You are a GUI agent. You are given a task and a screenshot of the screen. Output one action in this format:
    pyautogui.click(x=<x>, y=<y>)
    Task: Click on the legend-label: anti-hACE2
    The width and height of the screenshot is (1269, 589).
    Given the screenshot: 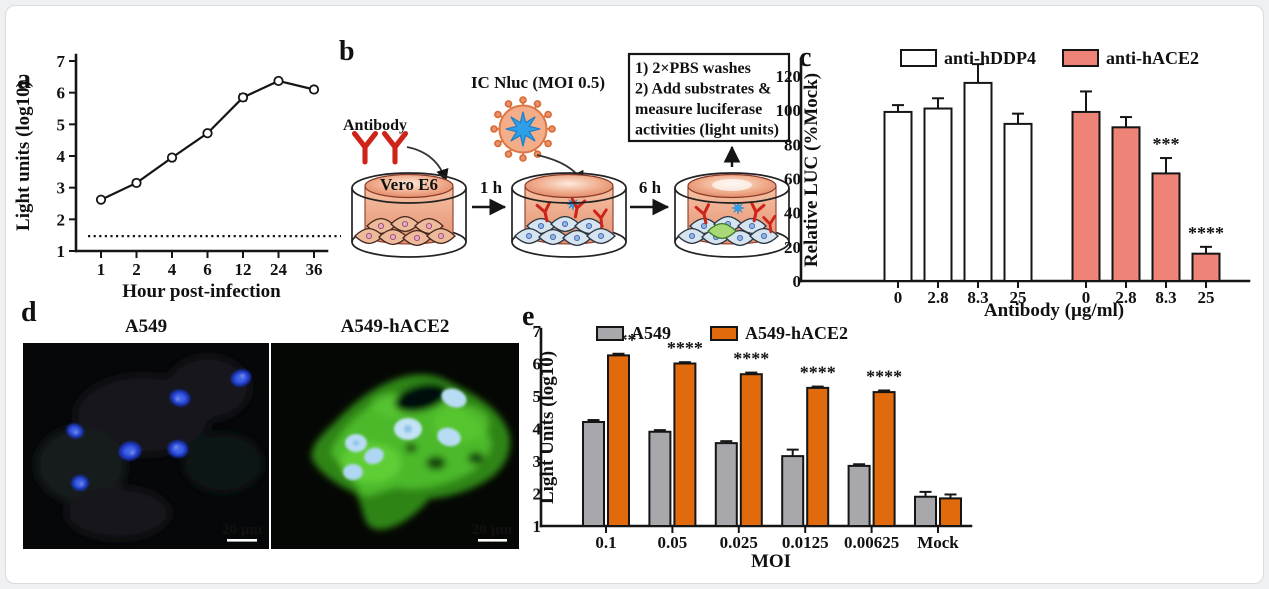 What is the action you would take?
    pyautogui.click(x=1152, y=58)
    